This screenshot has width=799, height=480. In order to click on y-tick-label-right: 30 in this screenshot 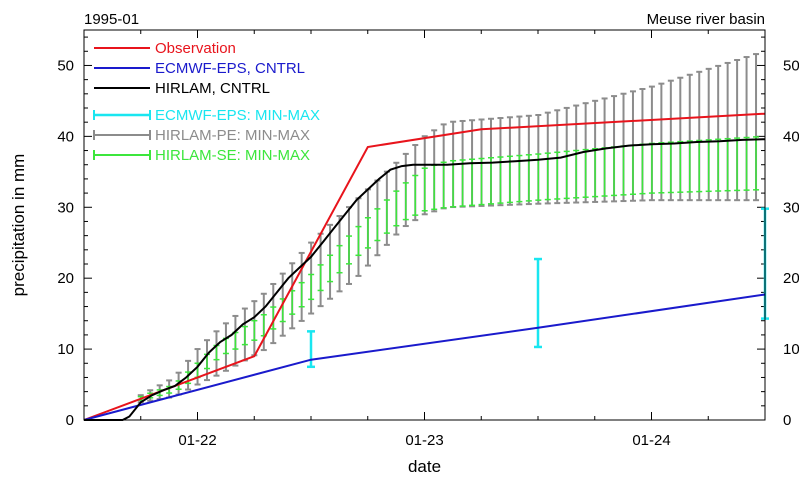, I will do `click(791, 207)`.